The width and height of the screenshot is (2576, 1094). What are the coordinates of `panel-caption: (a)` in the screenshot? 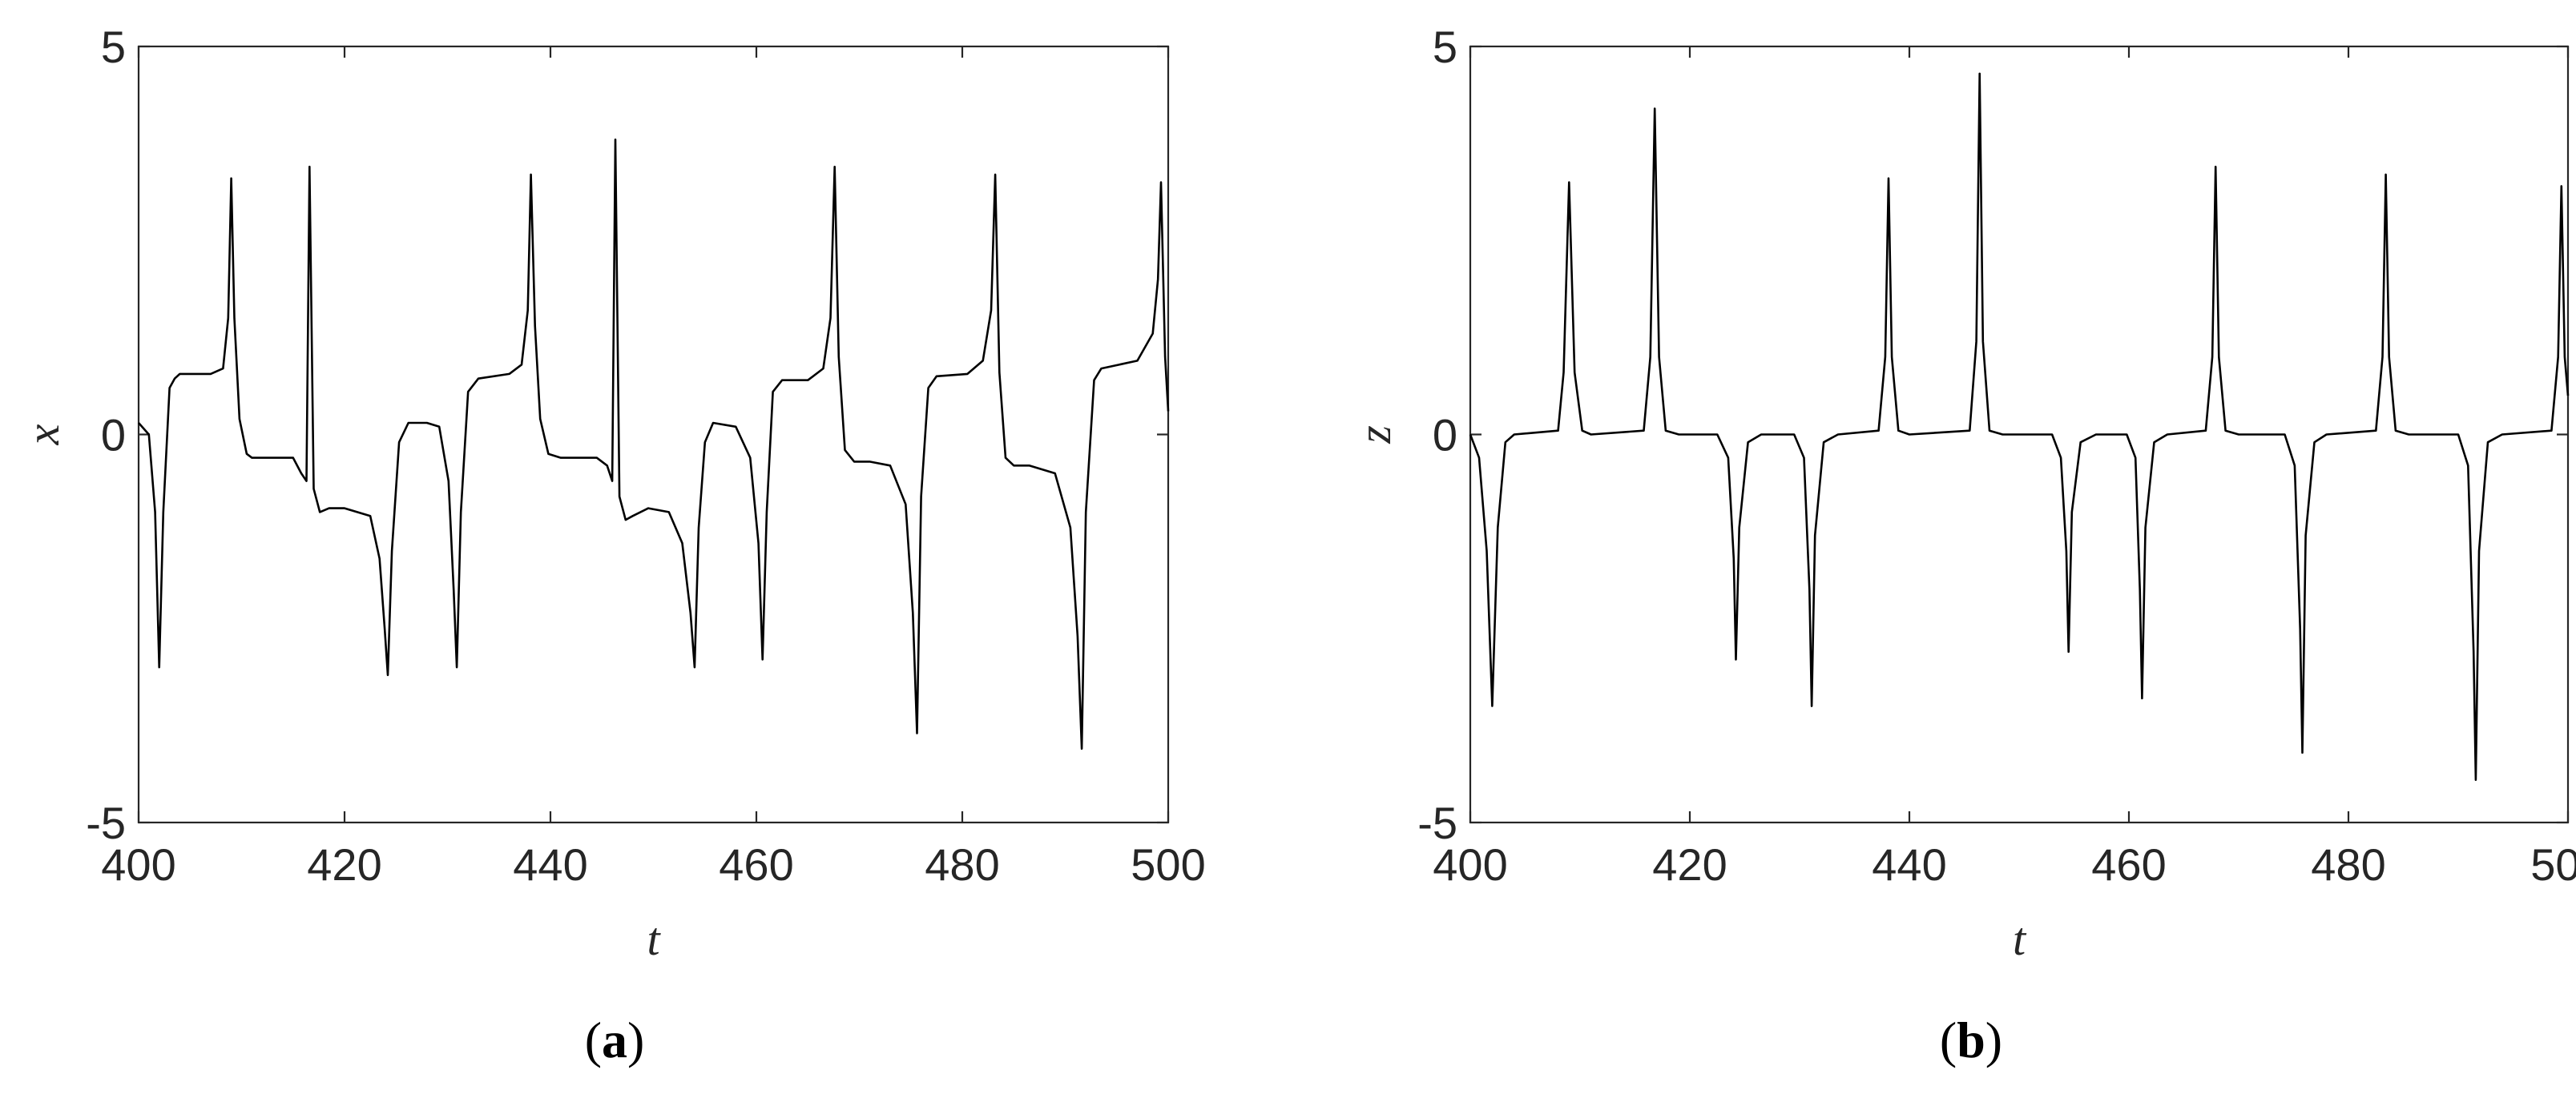 It's located at (615, 1040).